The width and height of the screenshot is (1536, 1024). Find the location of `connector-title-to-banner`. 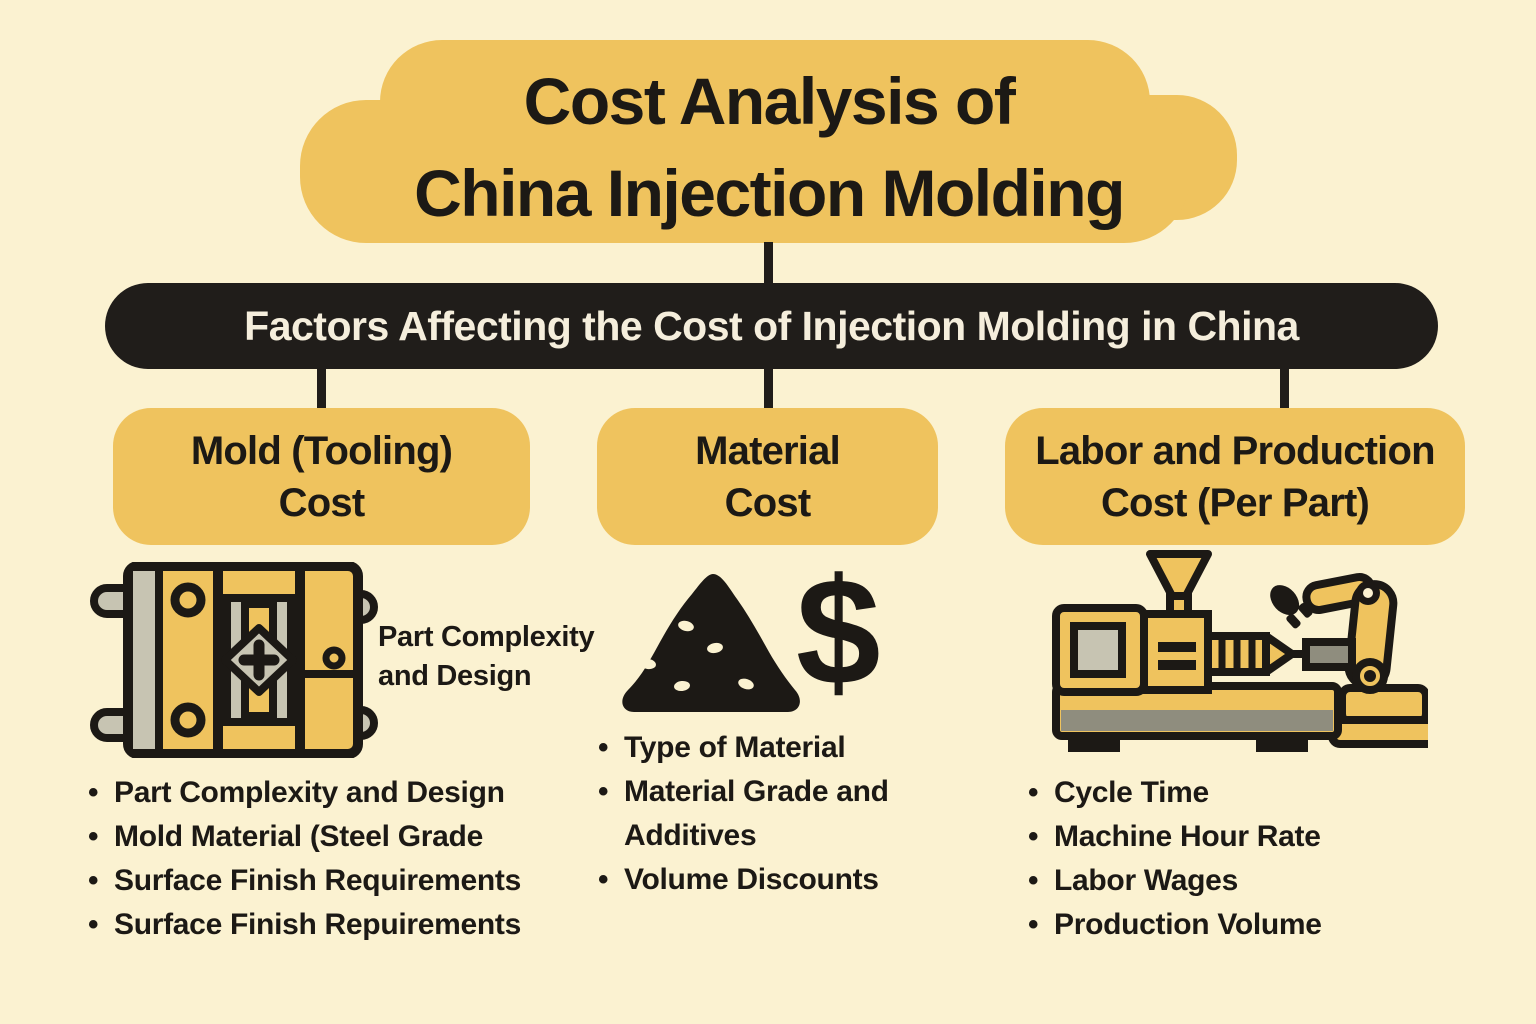

connector-title-to-banner is located at coordinates (768, 264).